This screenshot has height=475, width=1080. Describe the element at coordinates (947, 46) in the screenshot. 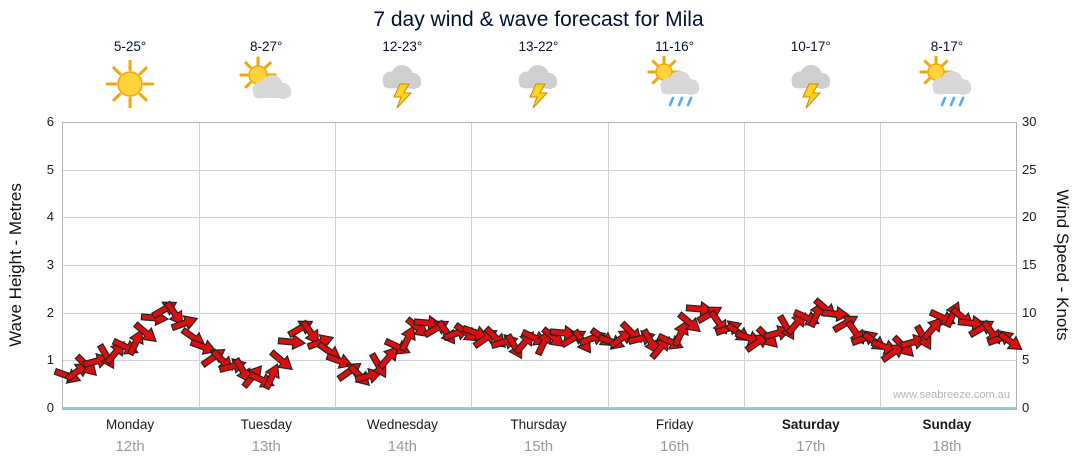

I see `temperature-range: 8-17°` at that location.